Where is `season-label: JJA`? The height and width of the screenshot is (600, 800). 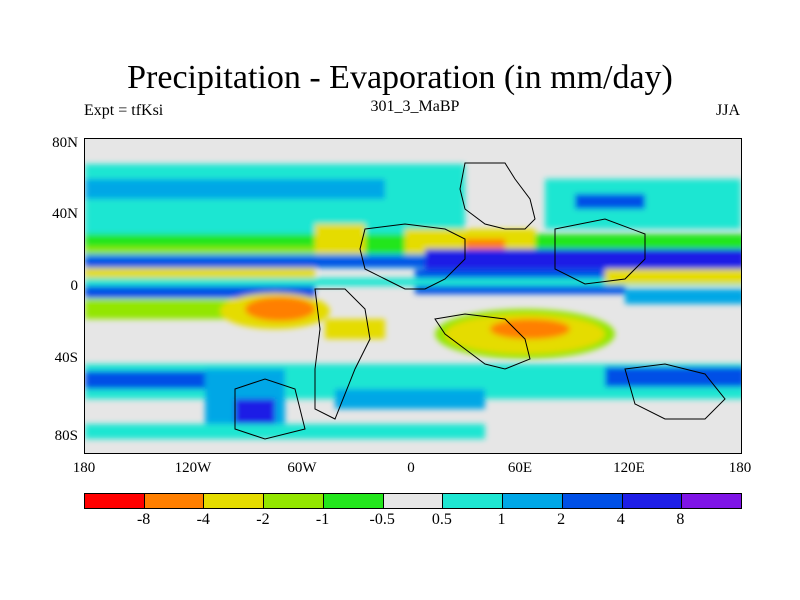
season-label: JJA is located at coordinates (727, 110).